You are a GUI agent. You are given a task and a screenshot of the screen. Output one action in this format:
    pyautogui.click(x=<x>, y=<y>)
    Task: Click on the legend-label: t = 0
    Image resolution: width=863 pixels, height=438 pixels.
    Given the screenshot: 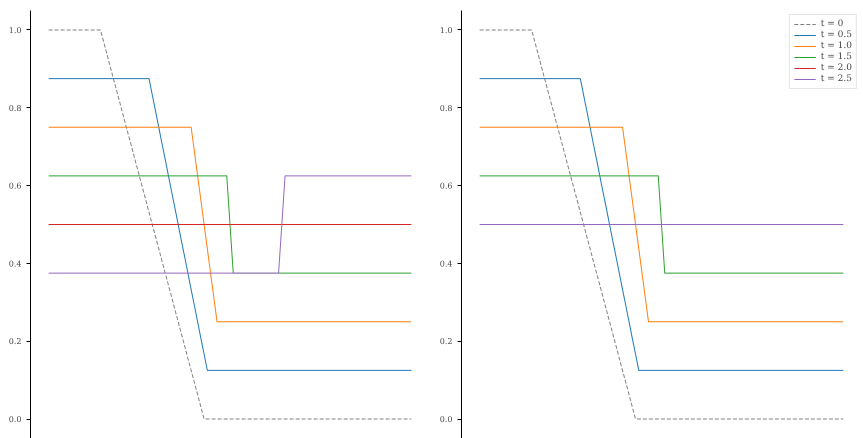 What is the action you would take?
    pyautogui.click(x=832, y=24)
    